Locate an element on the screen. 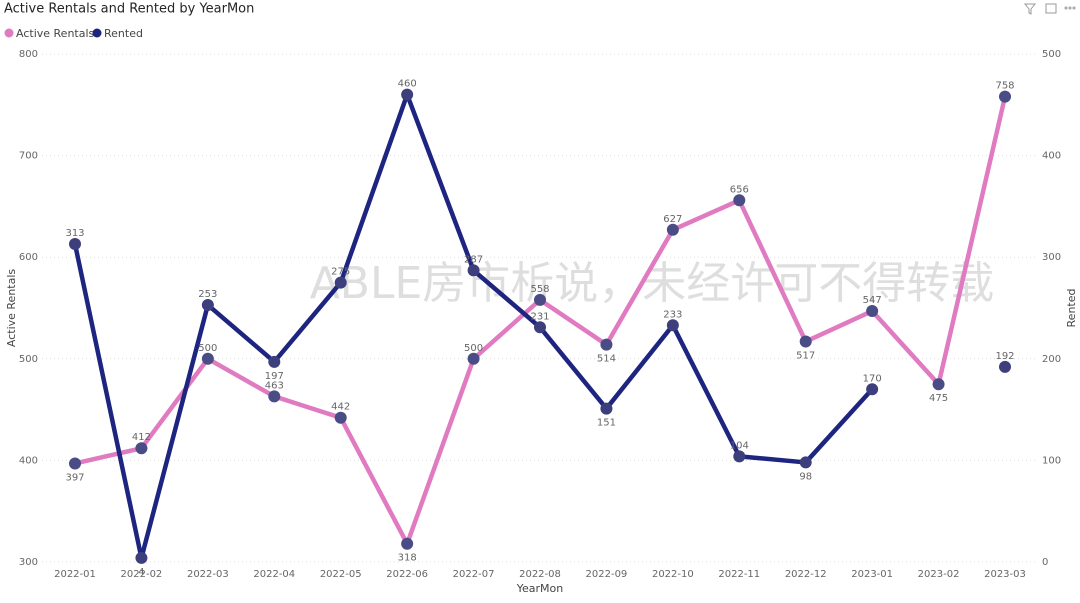 The image size is (1080, 603). y2-tick-label: 300 is located at coordinates (1051, 257).